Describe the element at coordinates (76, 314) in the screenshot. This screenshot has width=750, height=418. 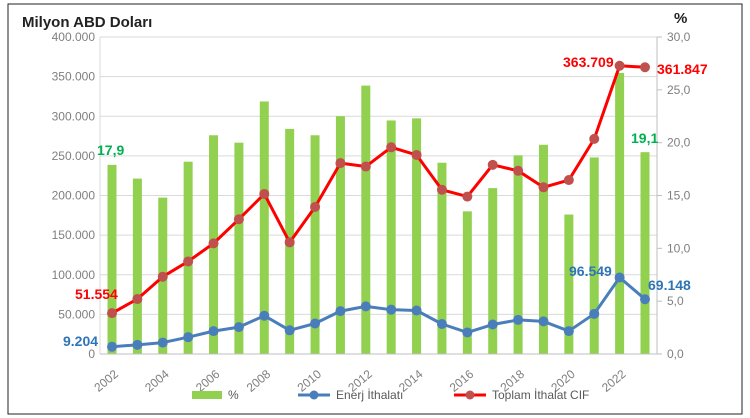
I see `y-tick-label: 50.000` at that location.